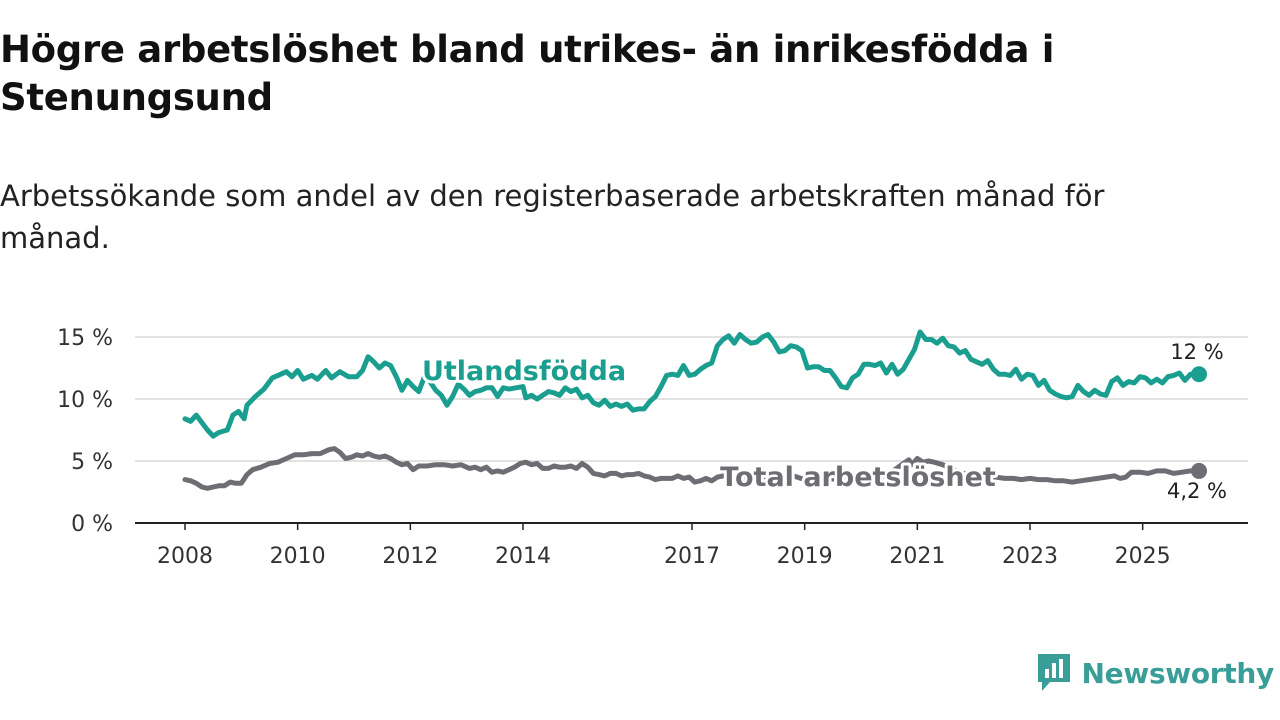  Describe the element at coordinates (1199, 470) in the screenshot. I see `end-dot-total` at that location.